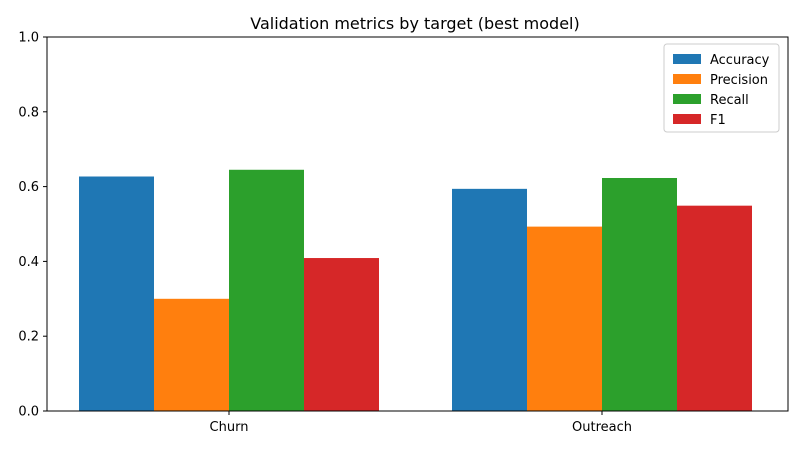  I want to click on legend-swatch-precision, so click(687, 79).